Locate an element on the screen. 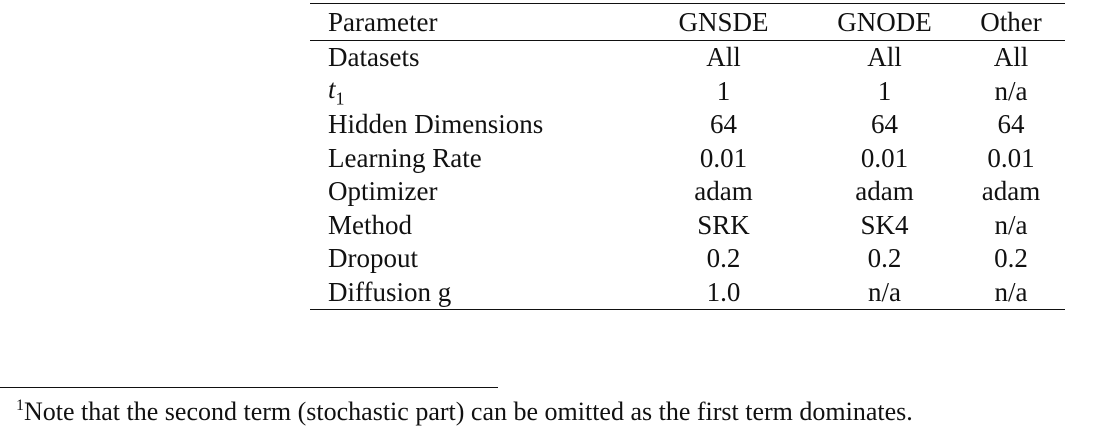  cell-gnsde: 64 is located at coordinates (723, 124).